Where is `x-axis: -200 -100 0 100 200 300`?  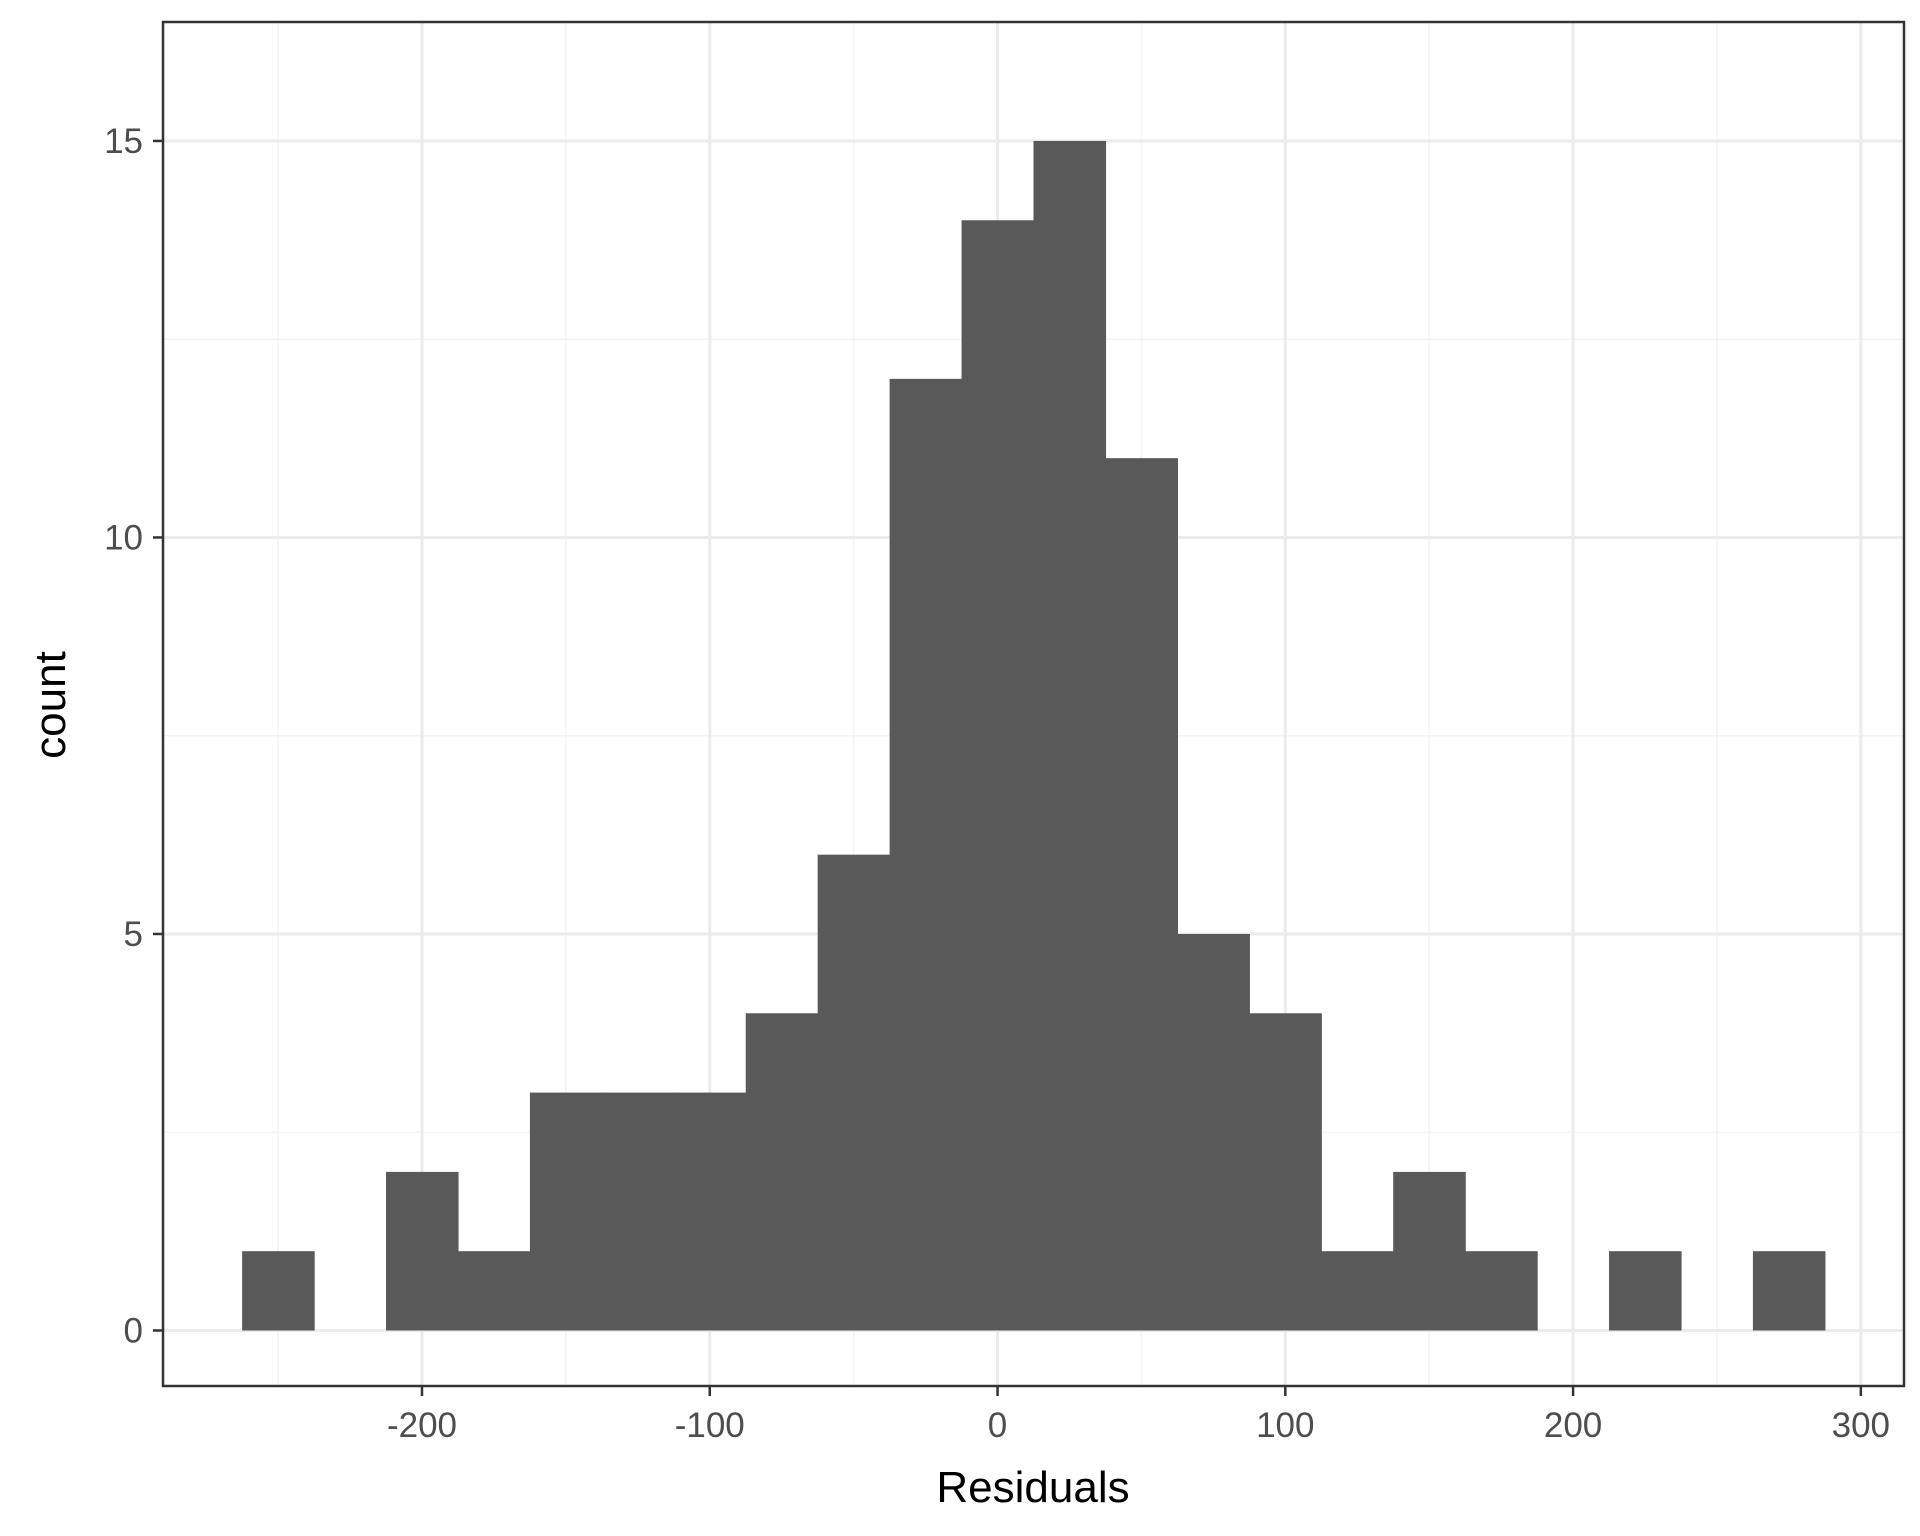 x-axis: -200 -100 0 100 200 300 is located at coordinates (1138, 1415).